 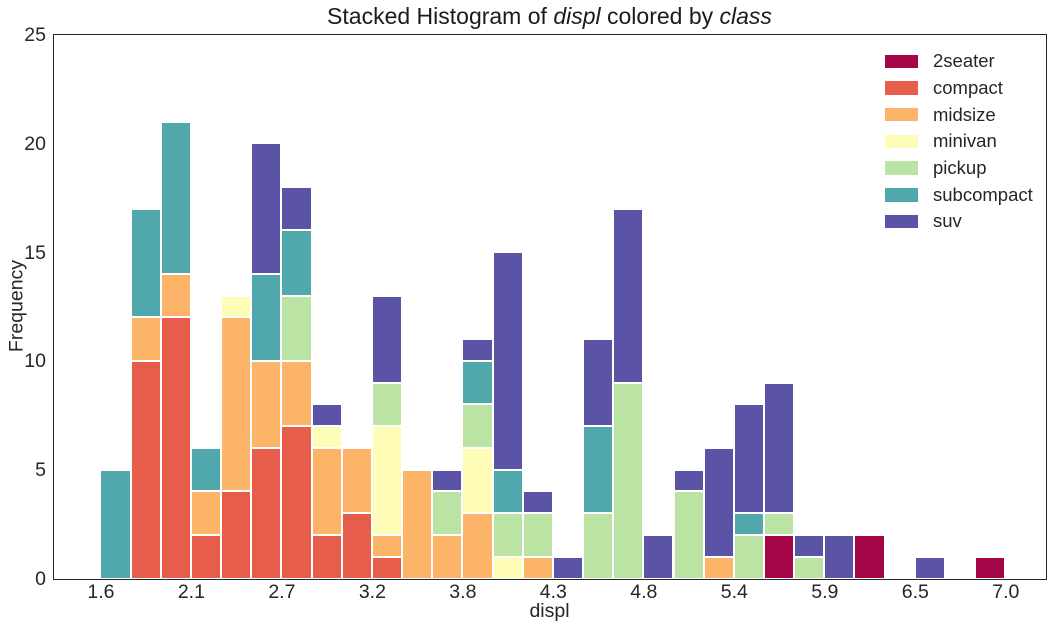 I want to click on legend-label: minivan, so click(x=965, y=141).